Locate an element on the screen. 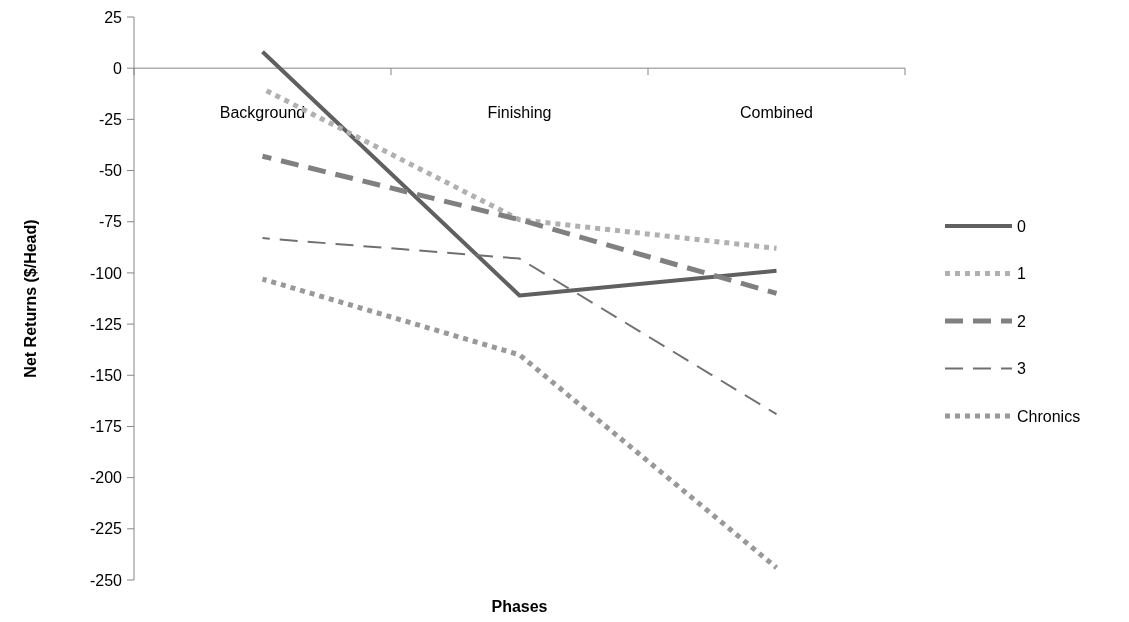 This screenshot has width=1129, height=622. y-tick-label: -175 is located at coordinates (106, 427).